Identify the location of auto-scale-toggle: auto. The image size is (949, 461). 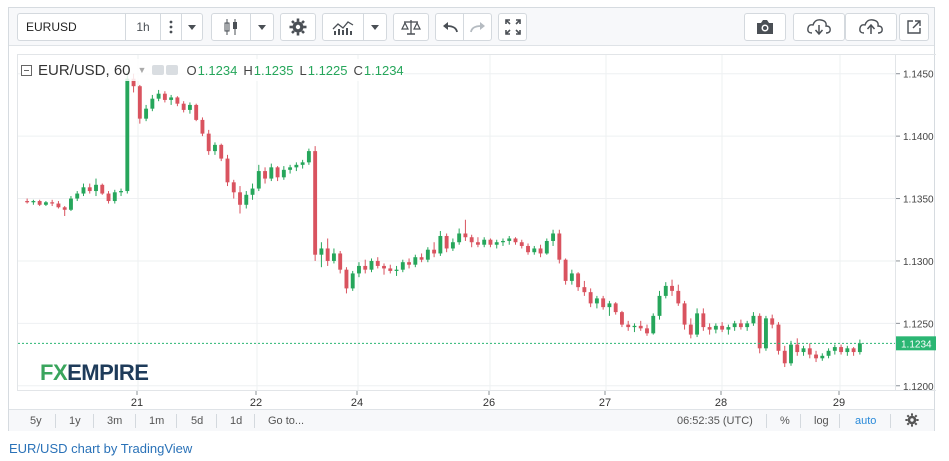
(866, 421).